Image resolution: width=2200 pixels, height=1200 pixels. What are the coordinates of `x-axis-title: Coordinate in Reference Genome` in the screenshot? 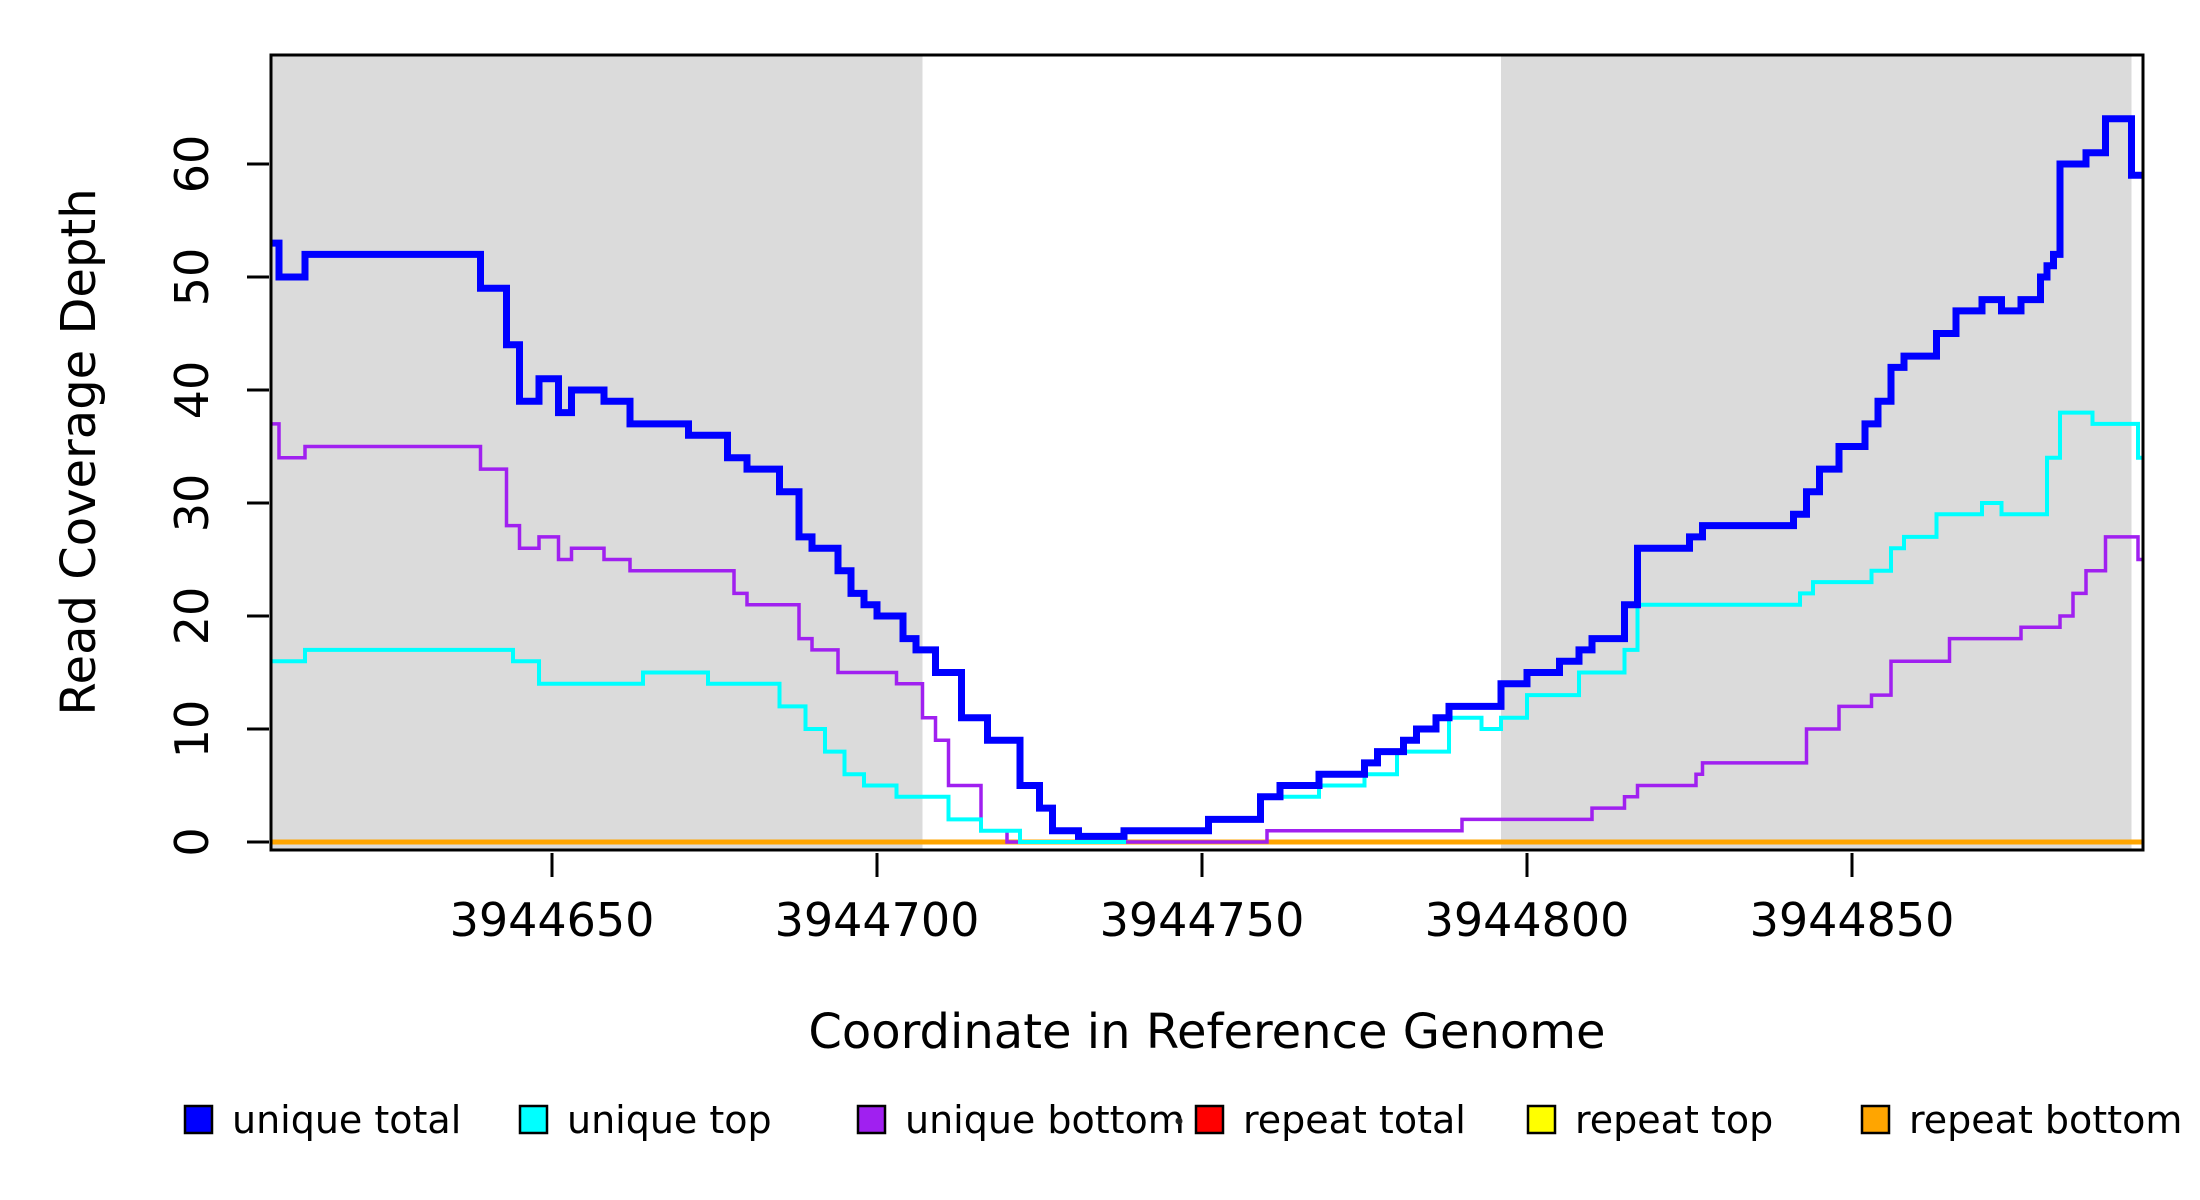 It's located at (1206, 1032).